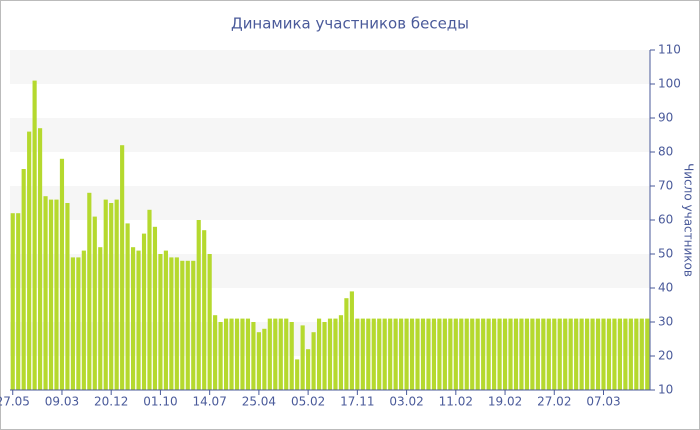 The width and height of the screenshot is (700, 430). What do you see at coordinates (665, 118) in the screenshot?
I see `y-tick-label: 90` at bounding box center [665, 118].